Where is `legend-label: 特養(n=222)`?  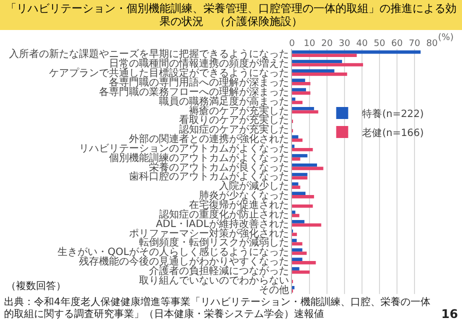
legend-label: 特養(n=222) is located at coordinates (393, 114).